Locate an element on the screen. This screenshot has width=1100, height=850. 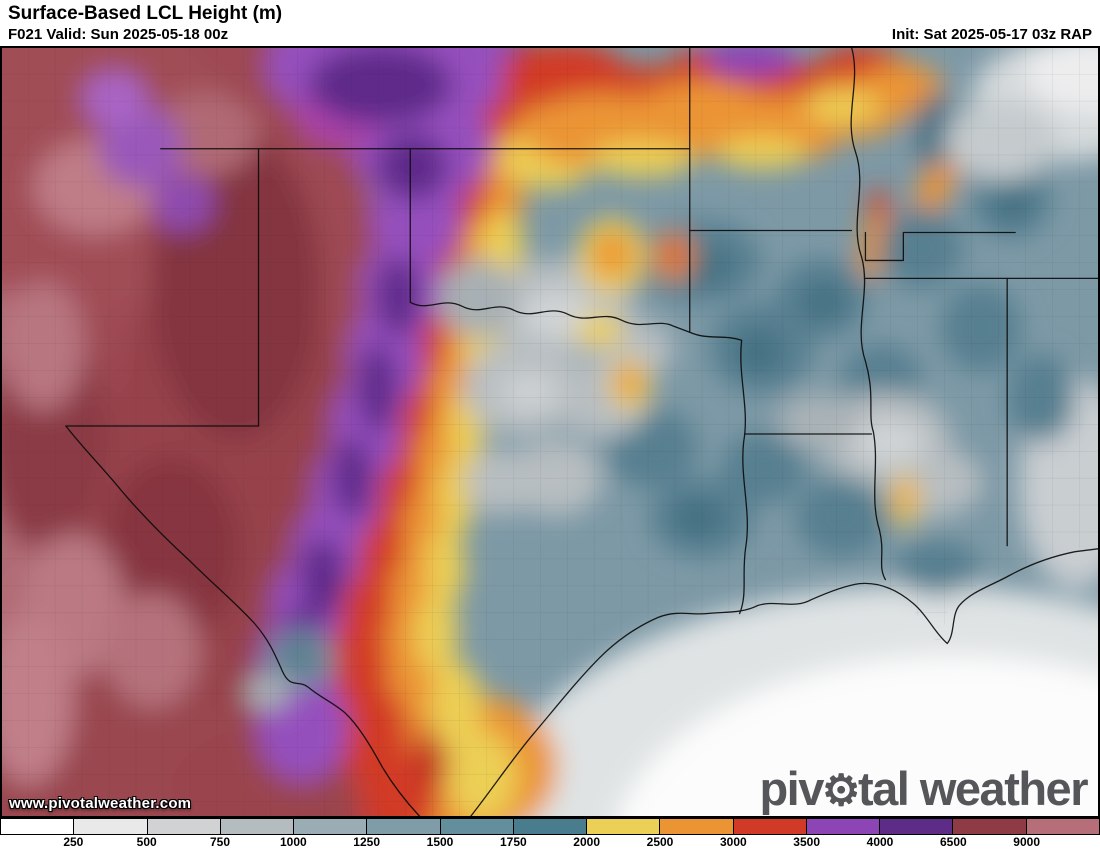
colorbar-tick-label: 500 is located at coordinates (146, 842).